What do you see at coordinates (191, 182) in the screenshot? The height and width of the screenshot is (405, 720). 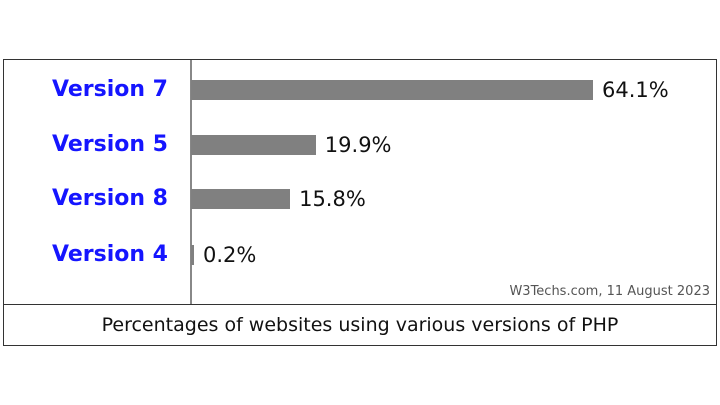 I see `y-axis-line` at bounding box center [191, 182].